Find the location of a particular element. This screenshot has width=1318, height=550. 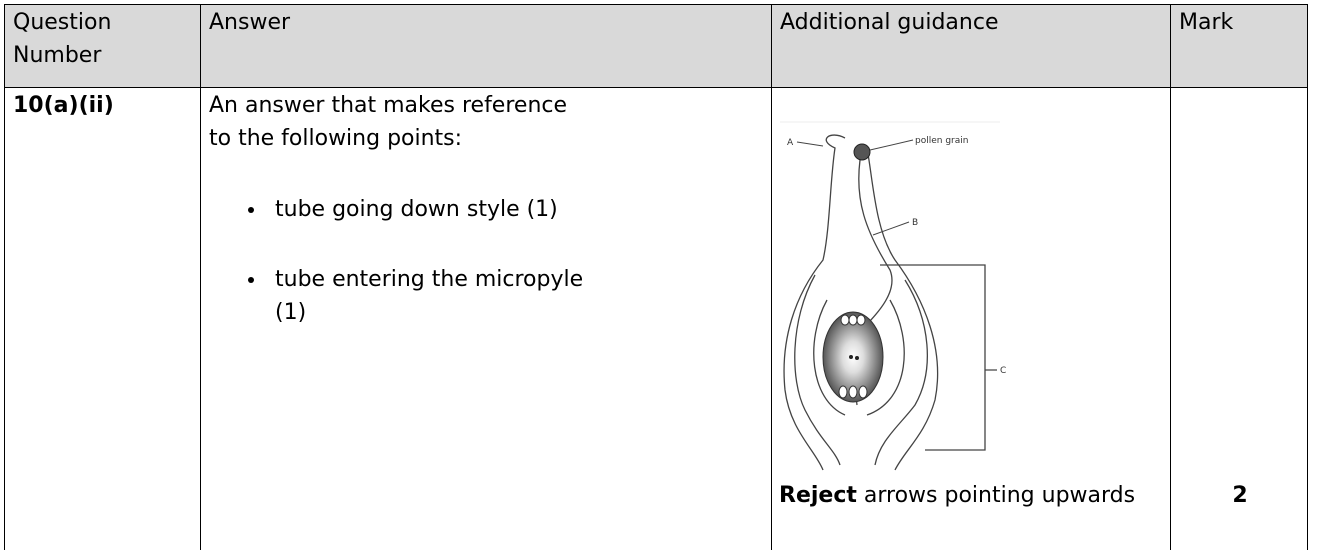

guidance-text: Reject arrows pointing upwards is located at coordinates (969, 496).